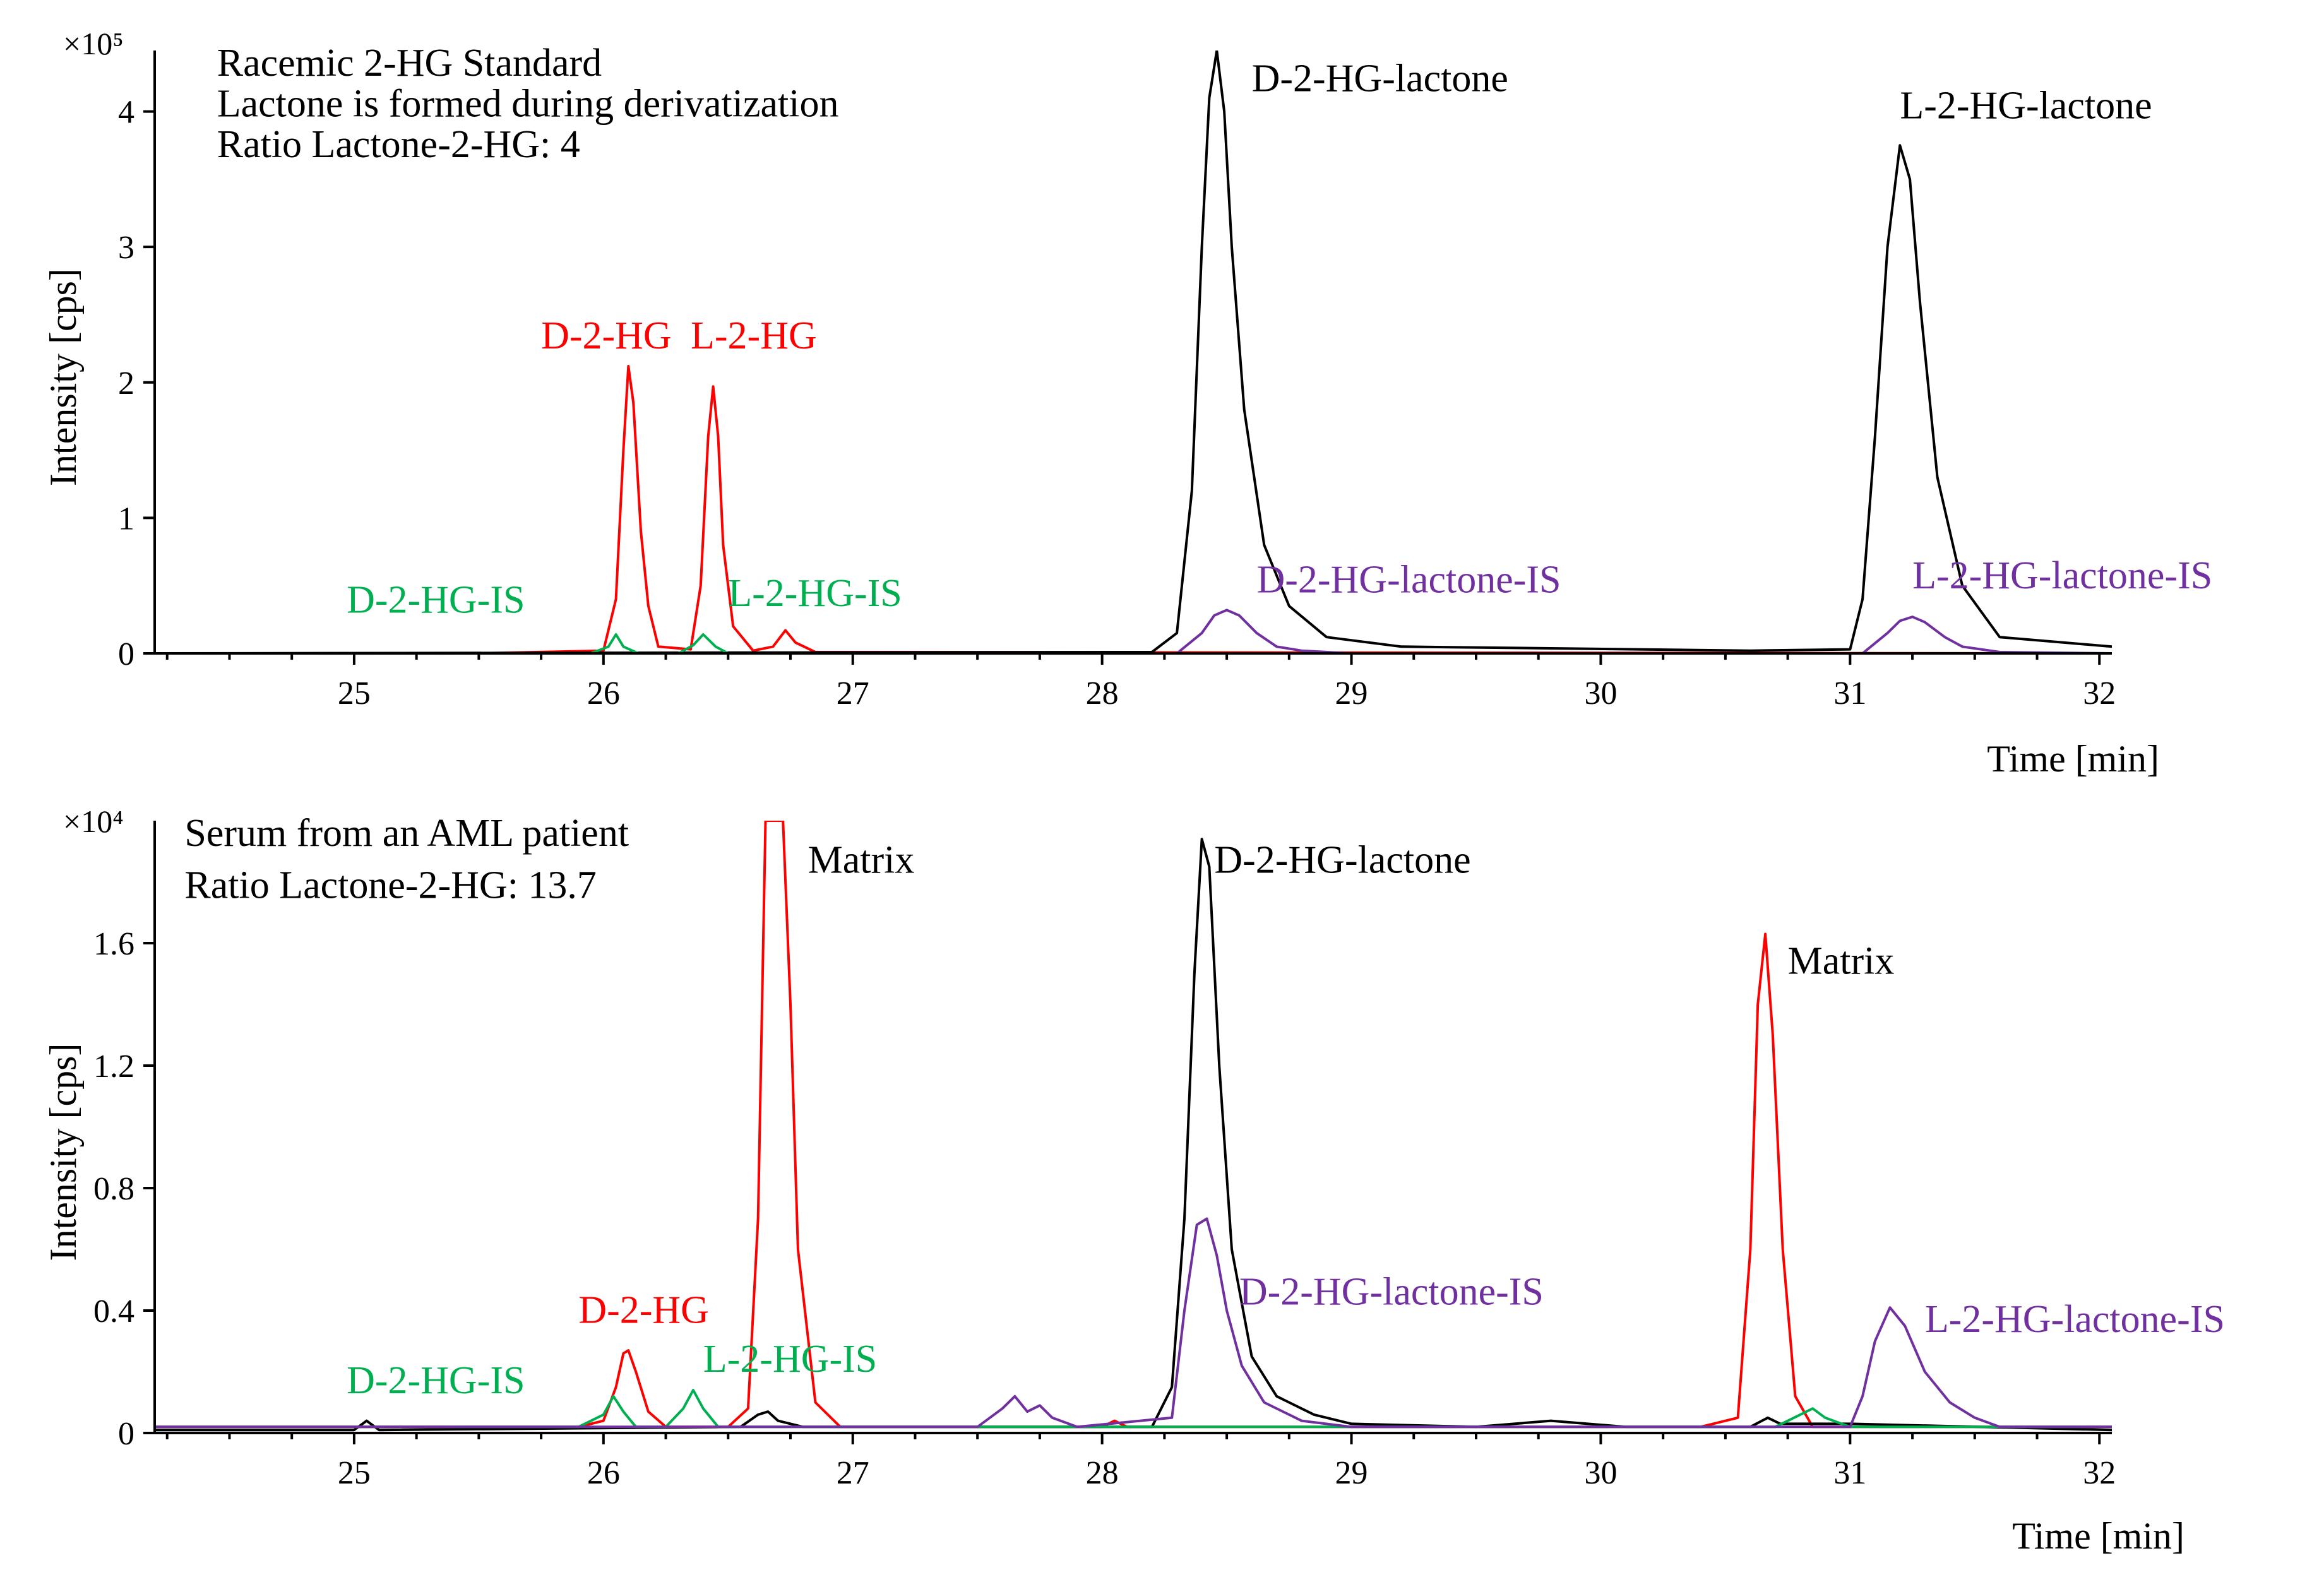 The height and width of the screenshot is (1582, 2324). Describe the element at coordinates (113, 1189) in the screenshot. I see `y-tick-label: 0.8` at that location.